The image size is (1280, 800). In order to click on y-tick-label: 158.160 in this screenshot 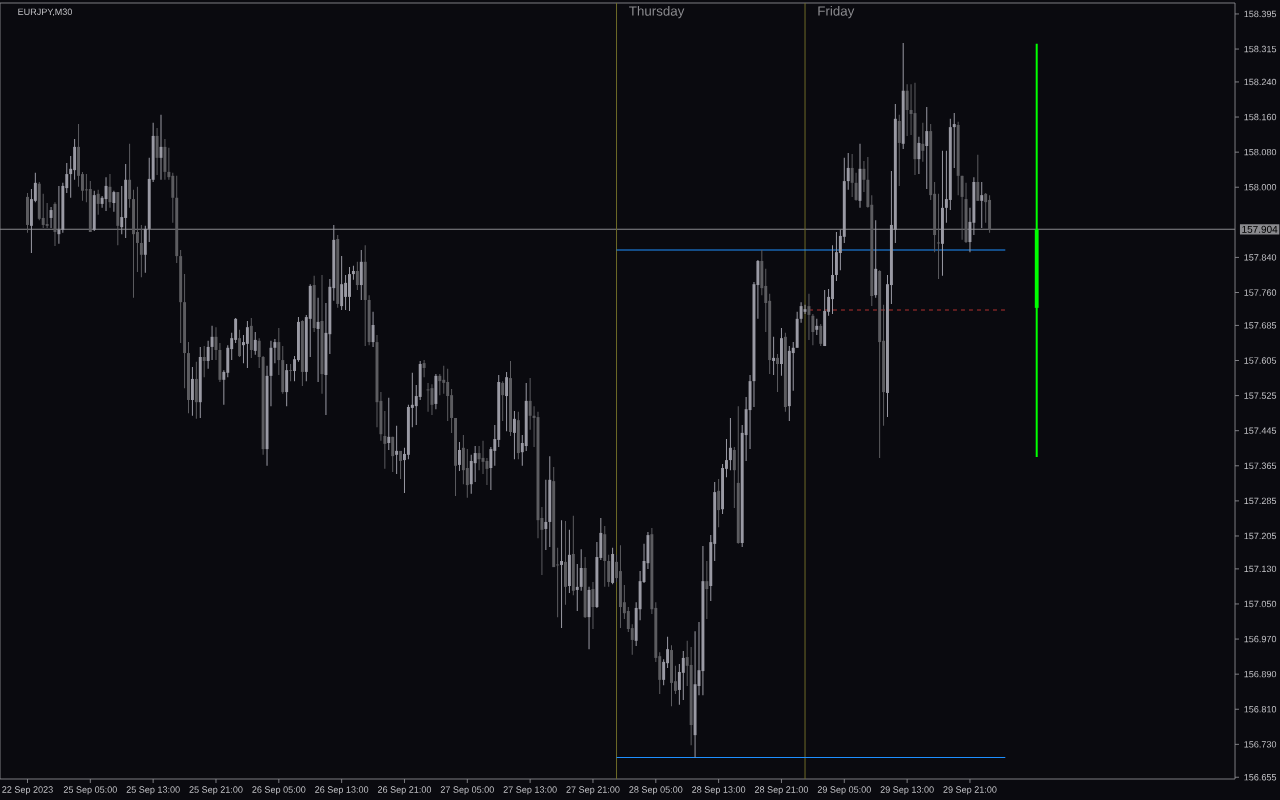, I will do `click(1260, 117)`.